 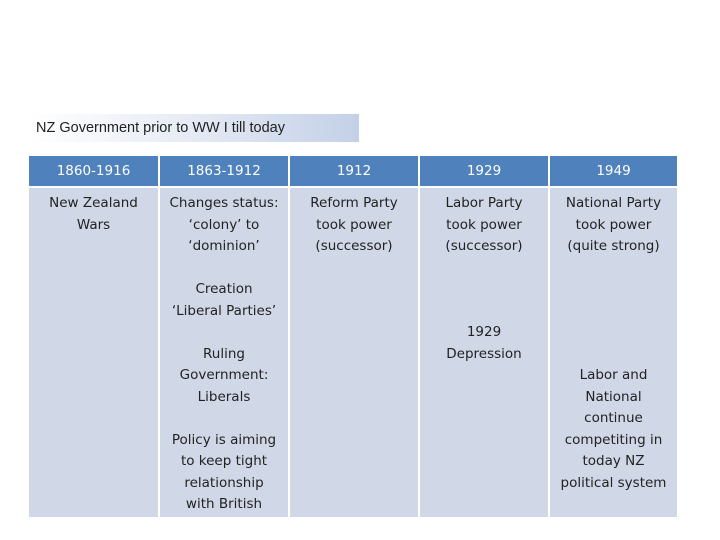 I want to click on cell-text-ruling-government: Ruling Government: Liberals, so click(x=224, y=375).